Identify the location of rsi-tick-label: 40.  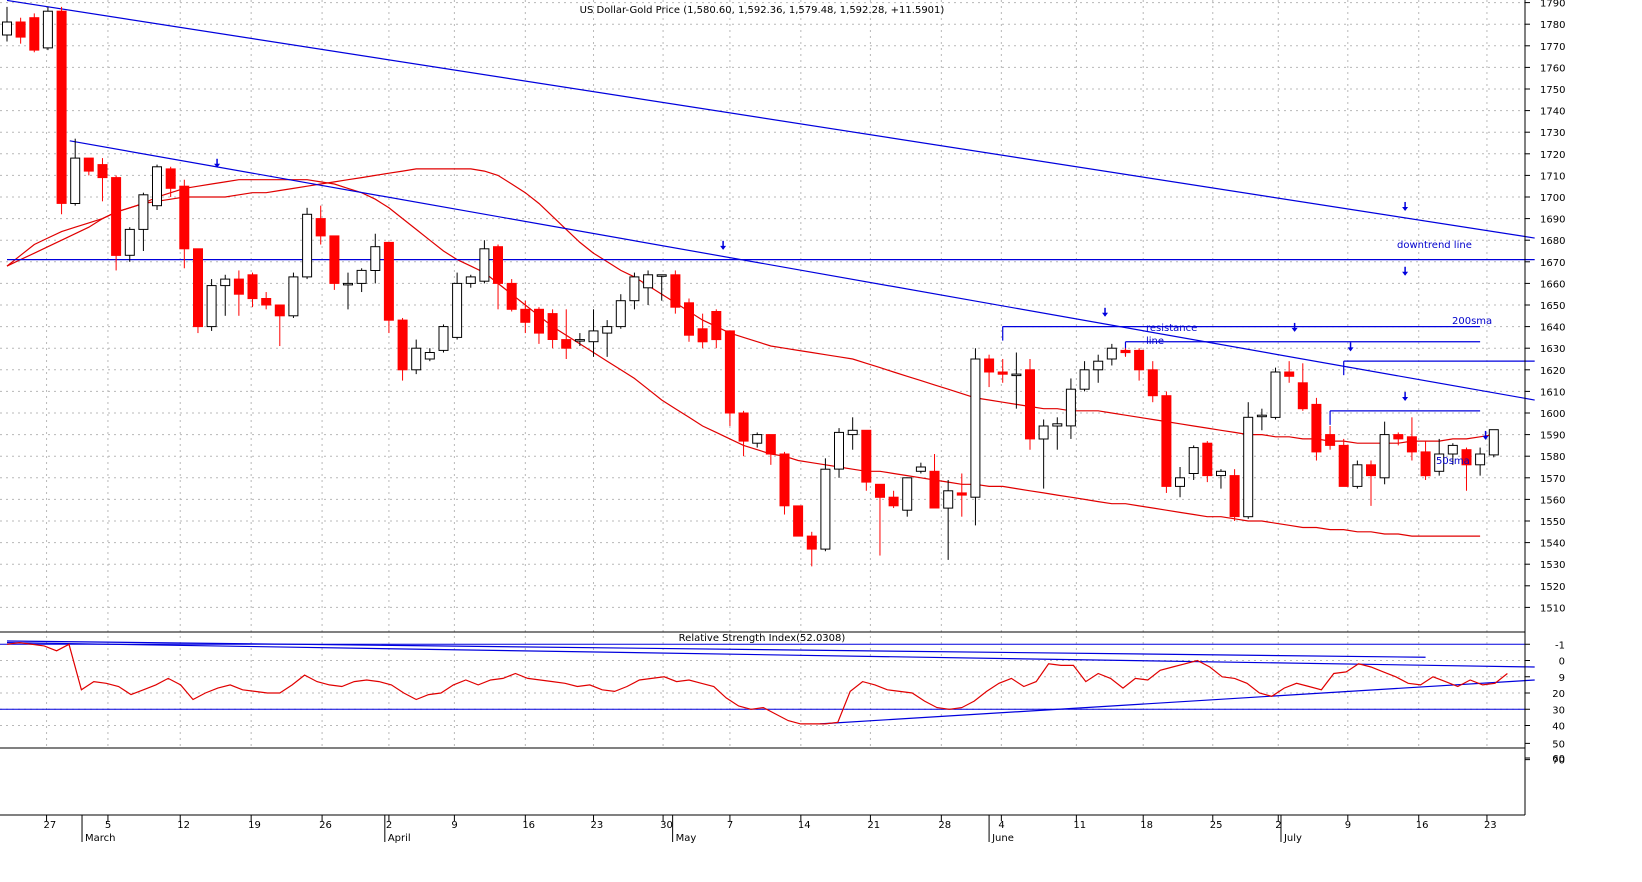
(1558, 727).